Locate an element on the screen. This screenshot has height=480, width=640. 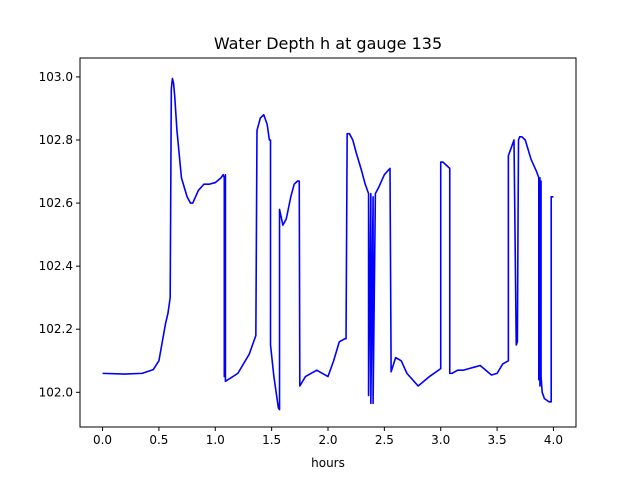
x-axis-label: hours is located at coordinates (328, 463).